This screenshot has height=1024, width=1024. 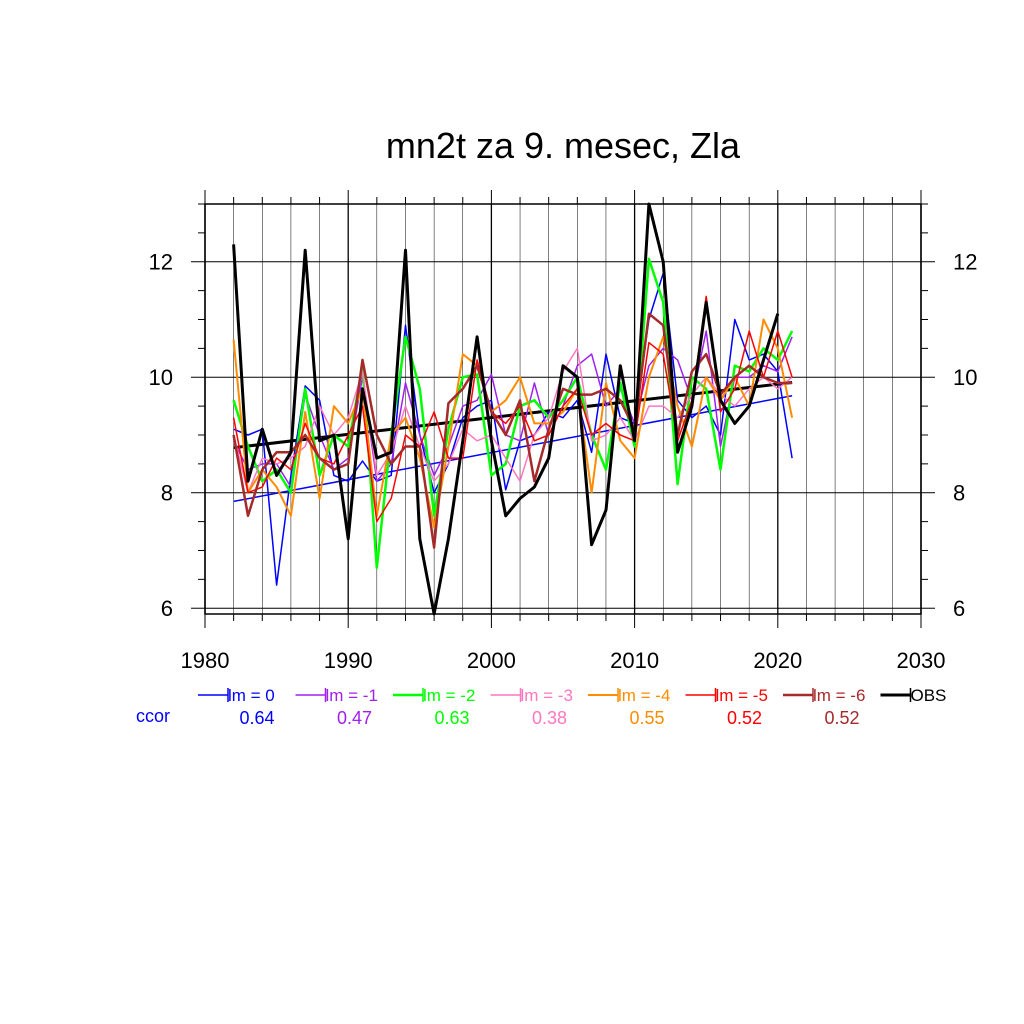 What do you see at coordinates (634, 660) in the screenshot?
I see `x-tick-label: 2010` at bounding box center [634, 660].